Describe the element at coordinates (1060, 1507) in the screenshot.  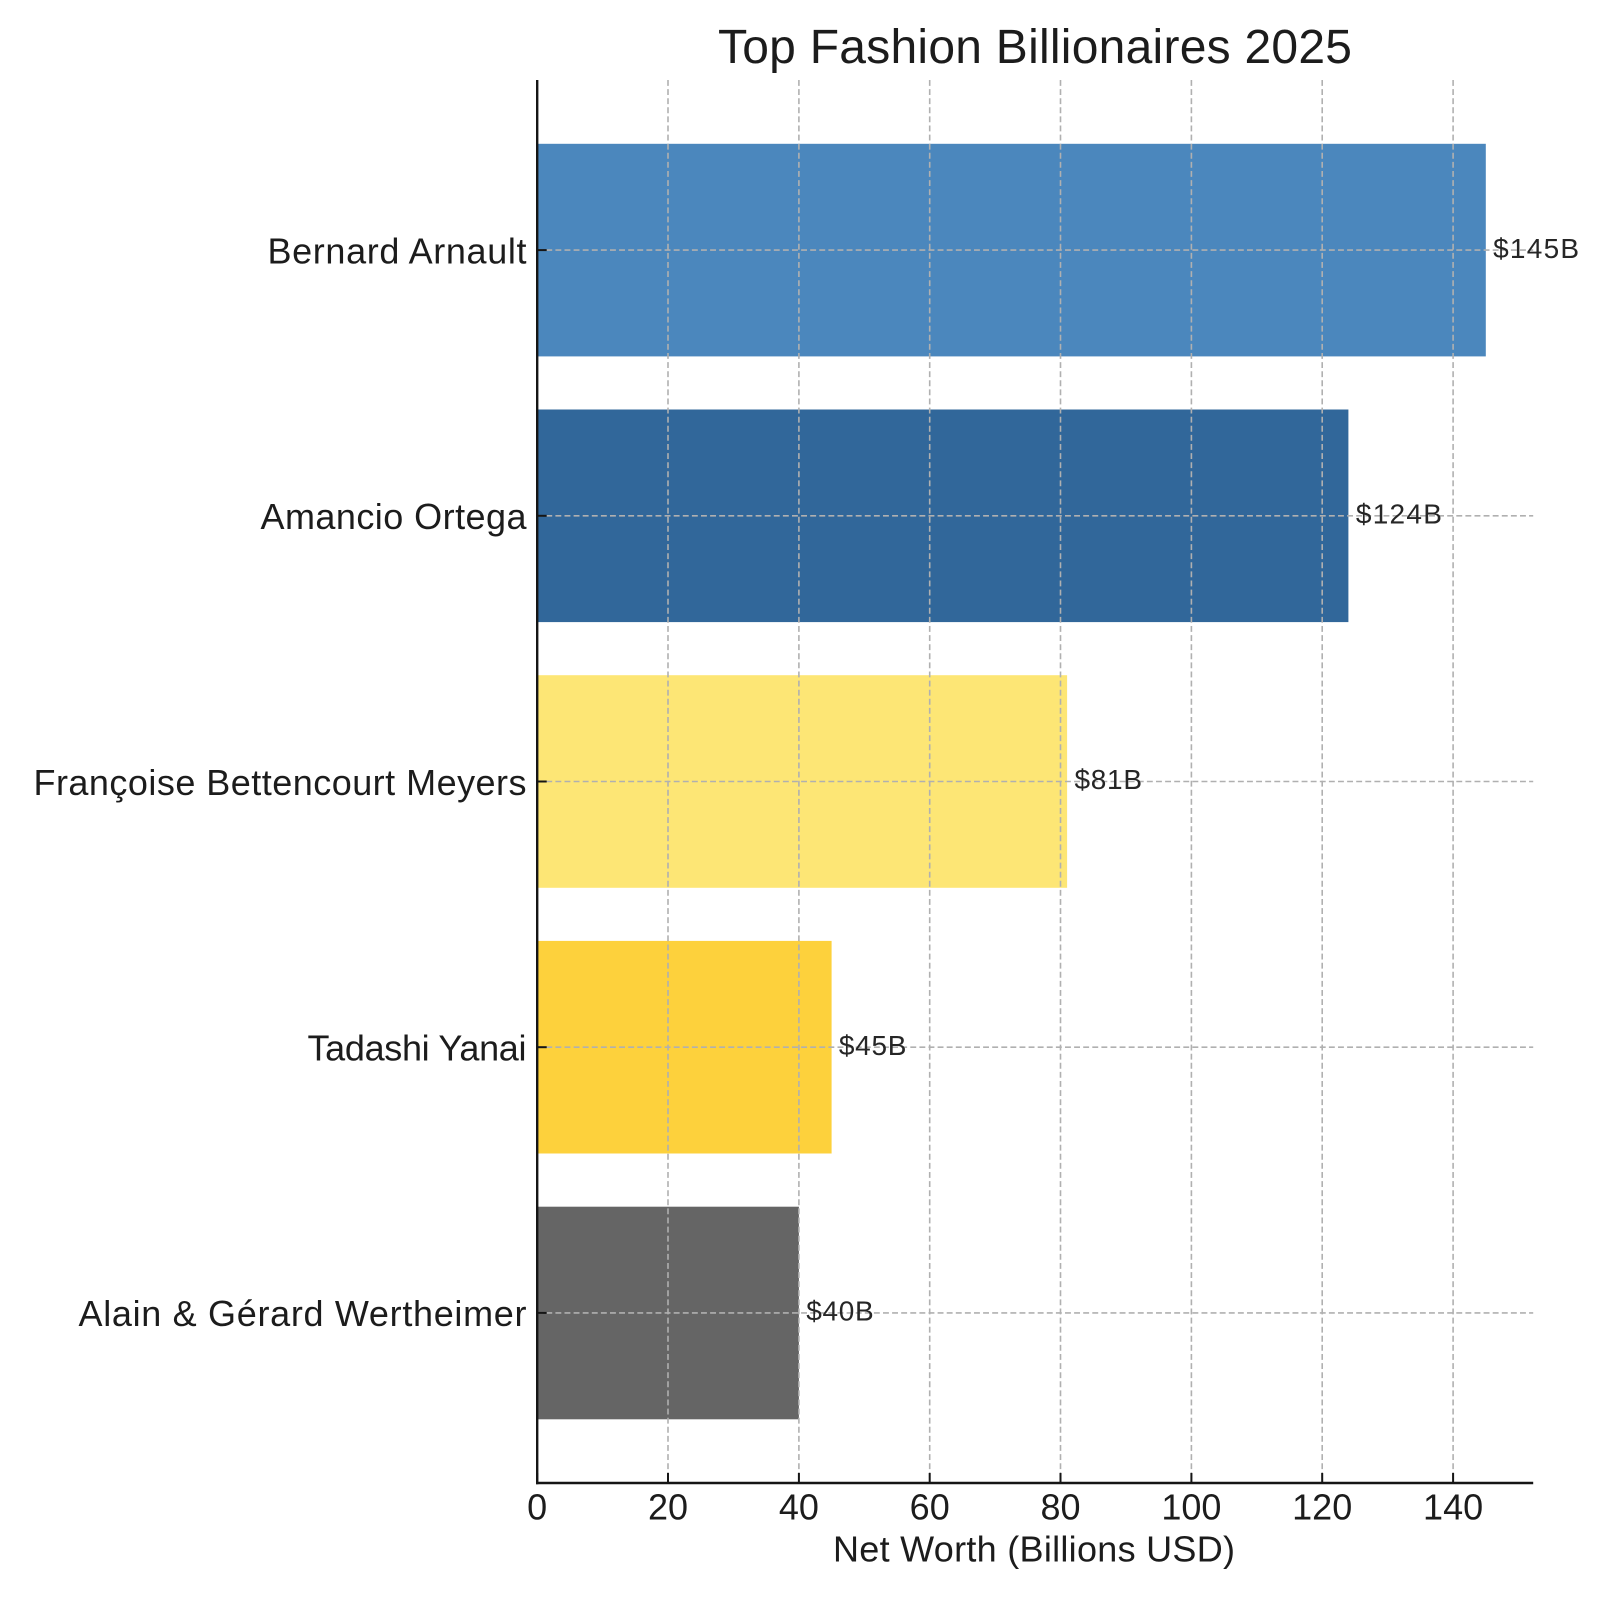
I see `svg-text: 80` at that location.